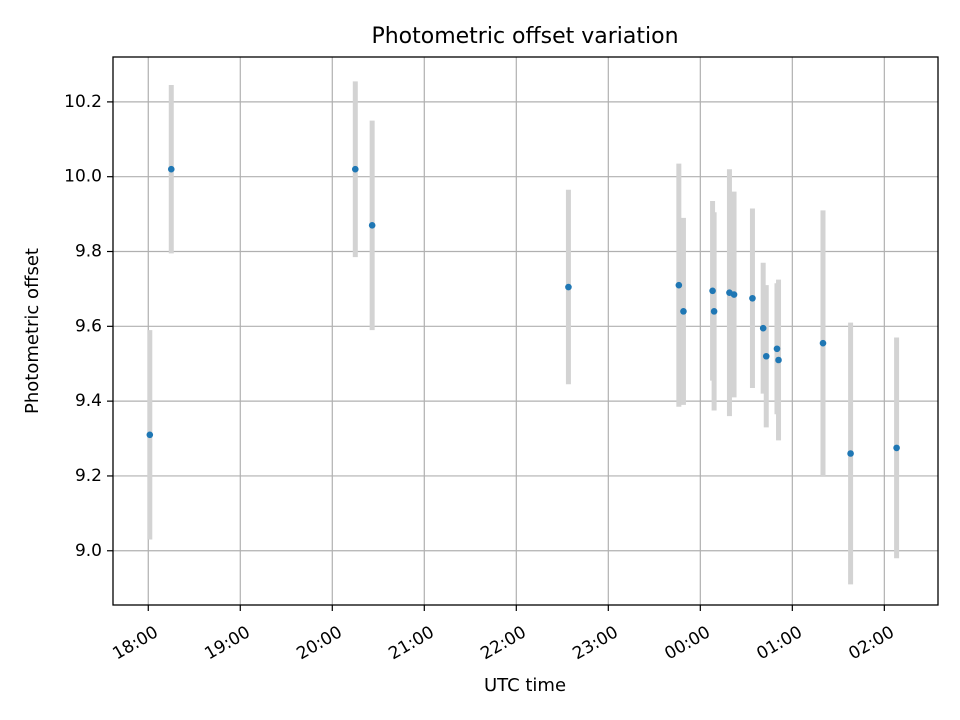 Image resolution: width=960 pixels, height=720 pixels. I want to click on y-tick-label: 10.2, so click(83, 102).